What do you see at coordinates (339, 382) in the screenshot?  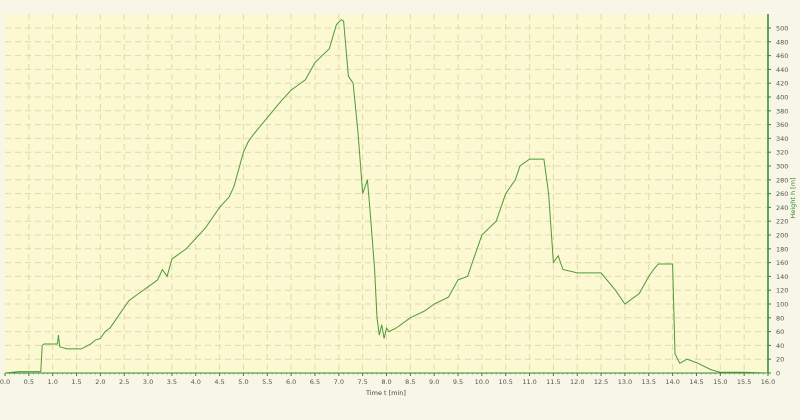 I see `x-tick-label: 7.0` at bounding box center [339, 382].